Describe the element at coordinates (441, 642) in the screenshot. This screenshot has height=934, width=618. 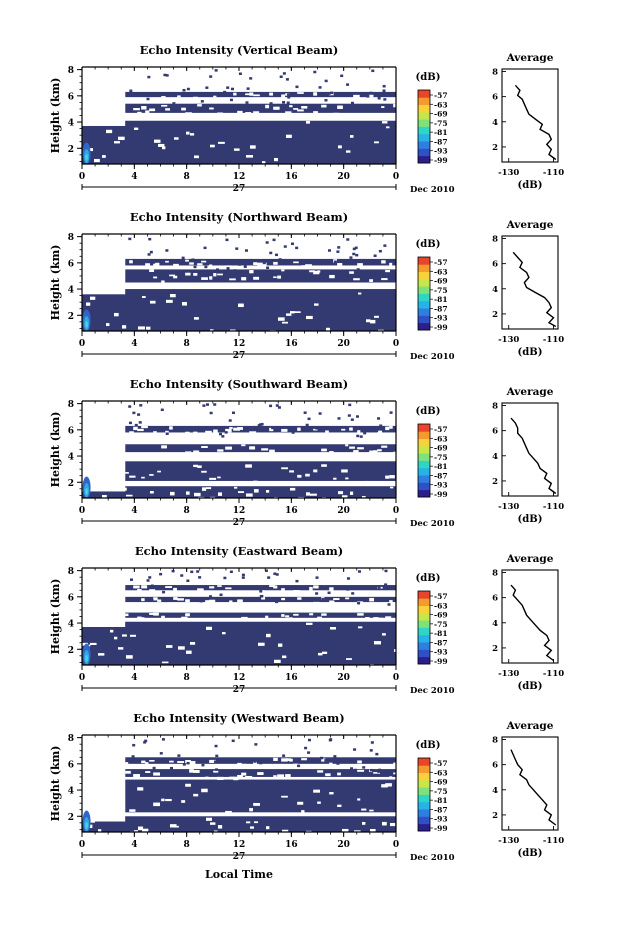
I see `colorbar-tick-label: -87` at that location.